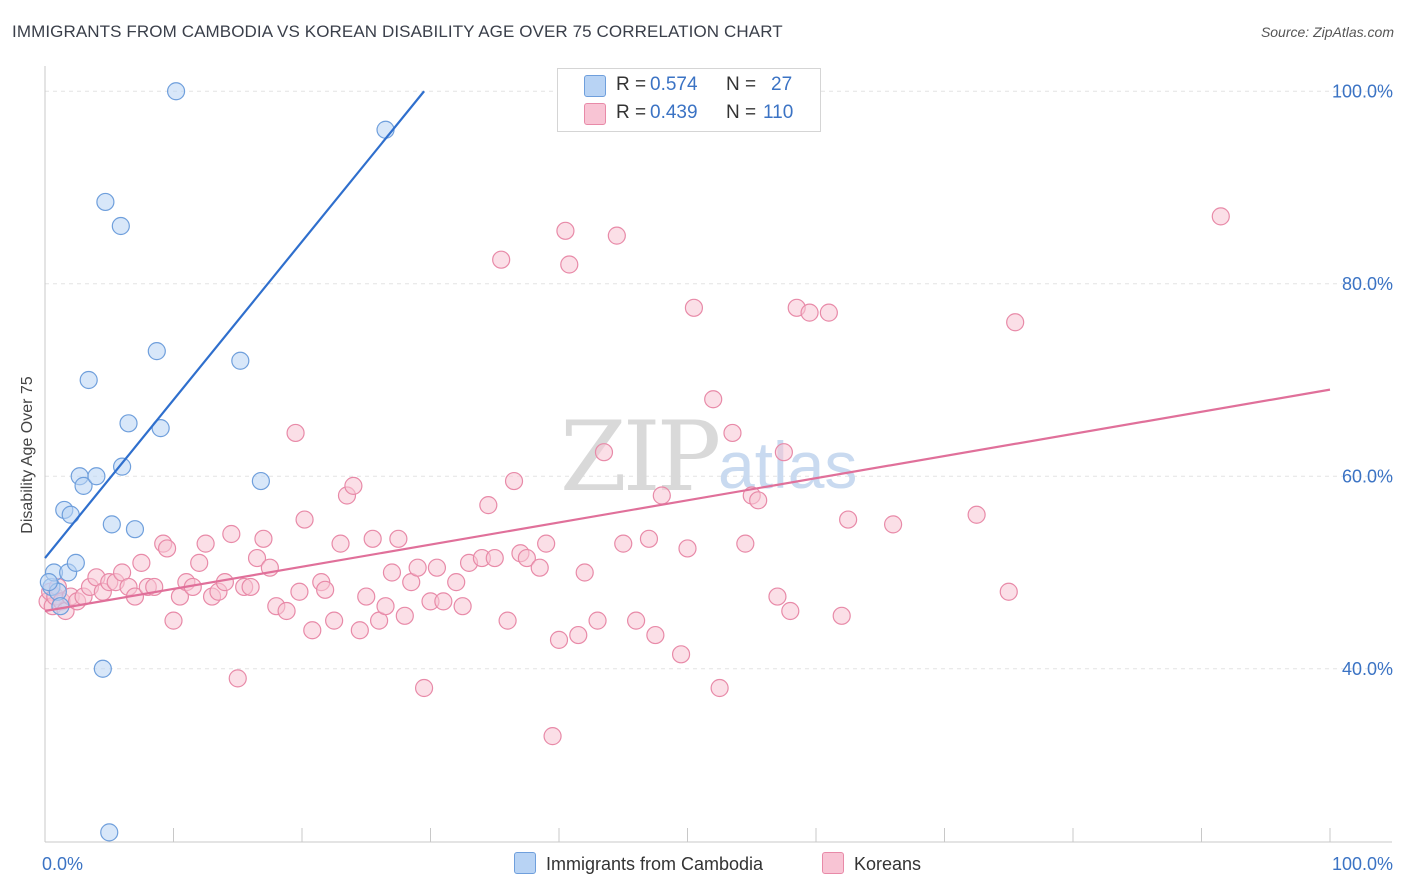 The height and width of the screenshot is (892, 1406). Describe the element at coordinates (674, 84) in the screenshot. I see `legend-r-value-cambodia: 0.574` at that location.